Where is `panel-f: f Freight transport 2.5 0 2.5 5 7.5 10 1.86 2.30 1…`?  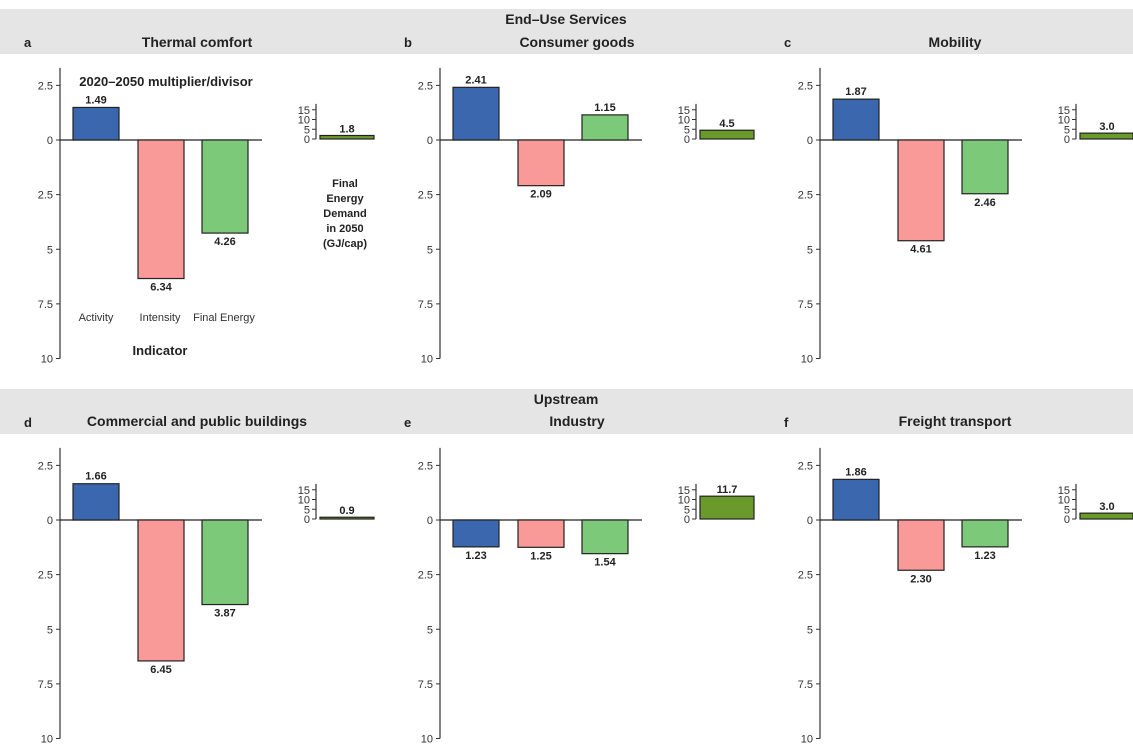 panel-f: f Freight transport 2.5 0 2.5 5 7.5 10 1.86 2.30 1… is located at coordinates (958, 579).